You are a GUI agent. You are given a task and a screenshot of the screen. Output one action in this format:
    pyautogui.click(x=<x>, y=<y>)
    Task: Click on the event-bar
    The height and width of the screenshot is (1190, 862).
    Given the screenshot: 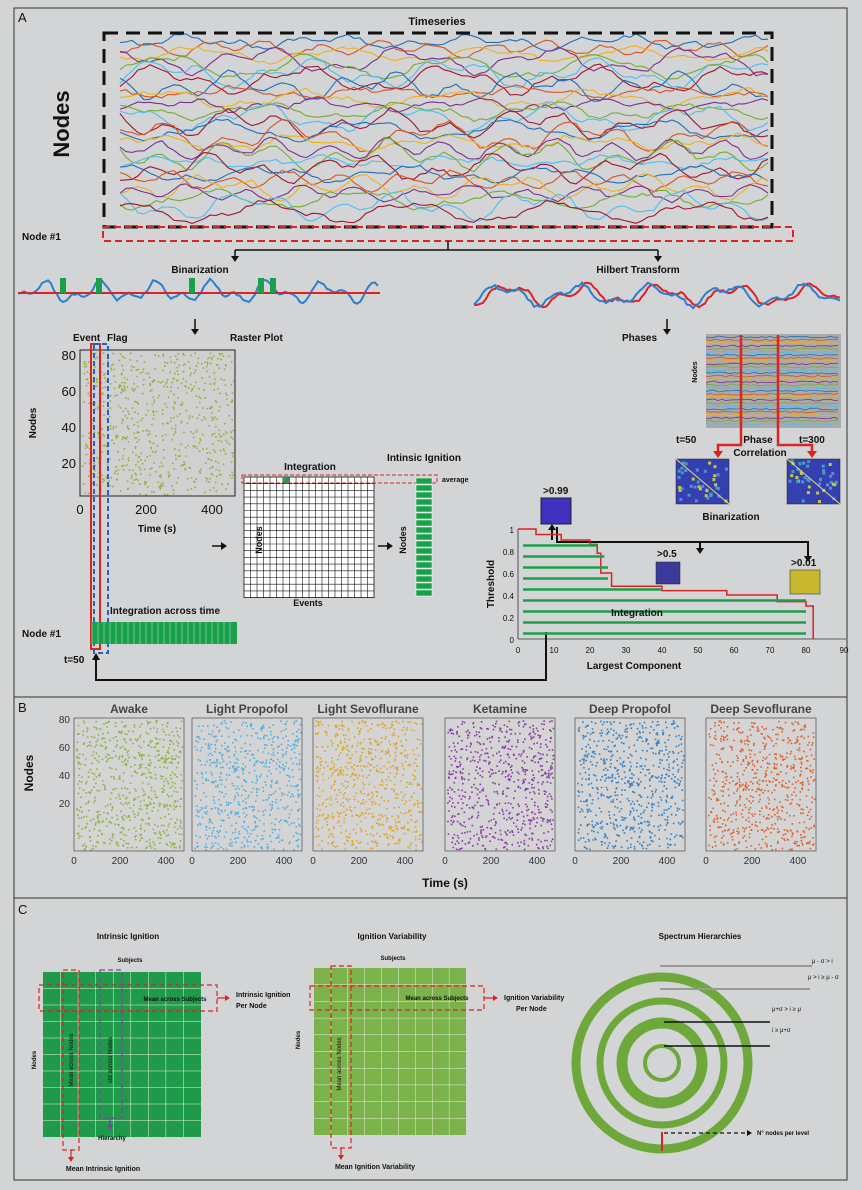 What is the action you would take?
    pyautogui.click(x=99, y=285)
    